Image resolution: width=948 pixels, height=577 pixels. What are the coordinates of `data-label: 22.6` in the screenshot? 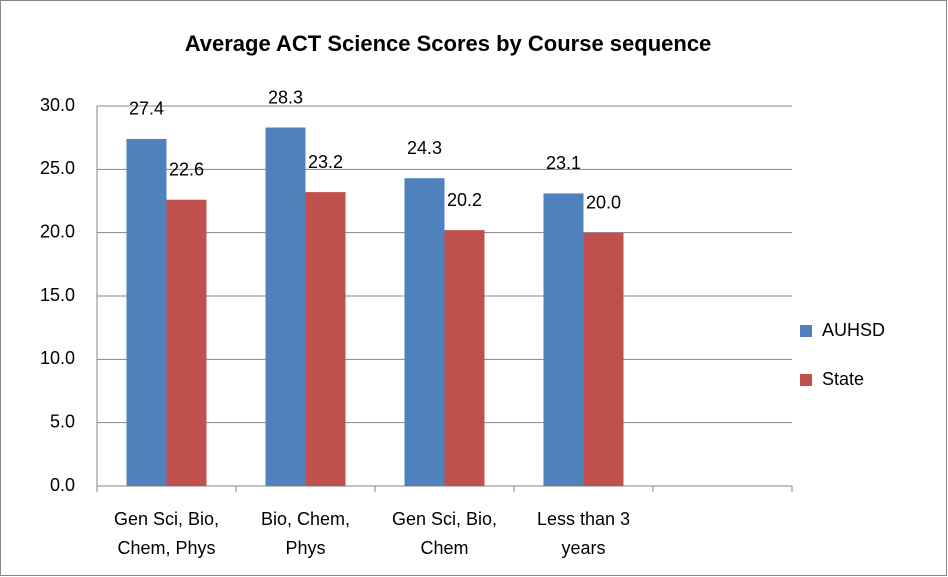 It's located at (186, 169).